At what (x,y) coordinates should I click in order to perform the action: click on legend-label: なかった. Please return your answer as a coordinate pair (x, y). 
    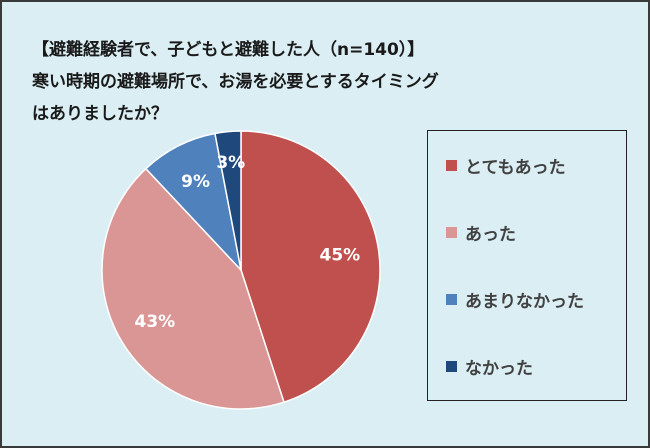
    Looking at the image, I should click on (499, 369).